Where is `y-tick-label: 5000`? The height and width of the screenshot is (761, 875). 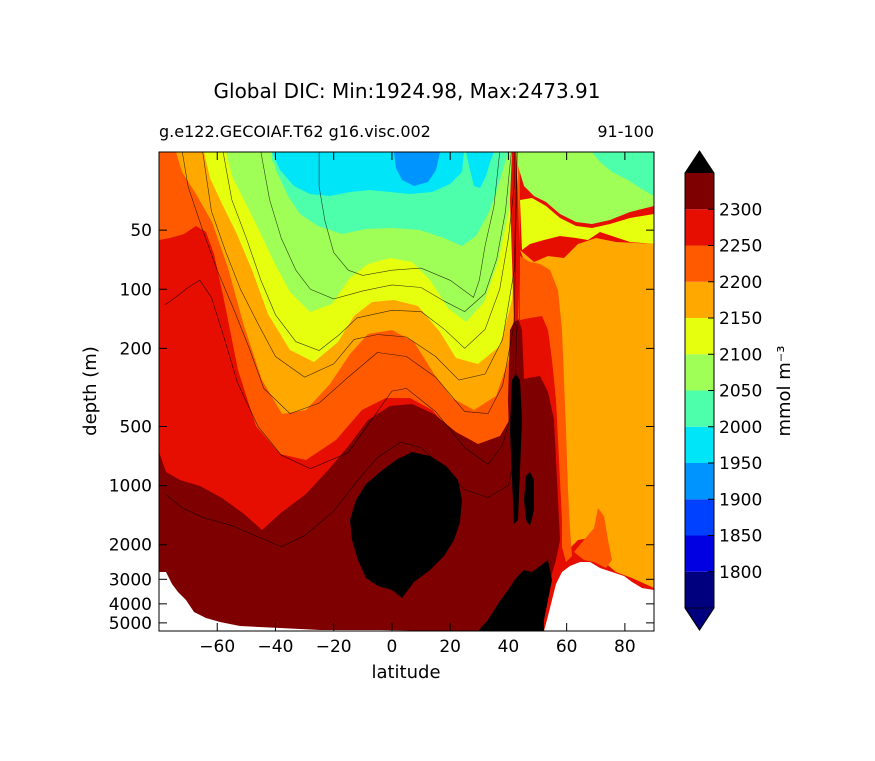 y-tick-label: 5000 is located at coordinates (130, 624).